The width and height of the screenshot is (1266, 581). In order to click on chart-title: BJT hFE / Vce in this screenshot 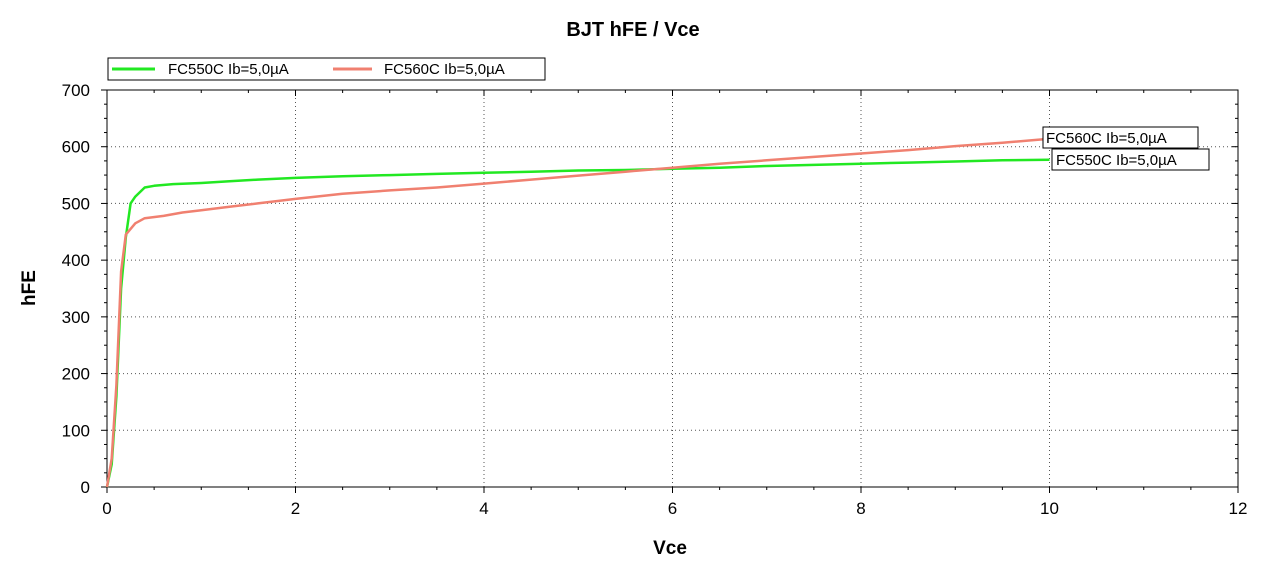, I will do `click(632, 30)`.